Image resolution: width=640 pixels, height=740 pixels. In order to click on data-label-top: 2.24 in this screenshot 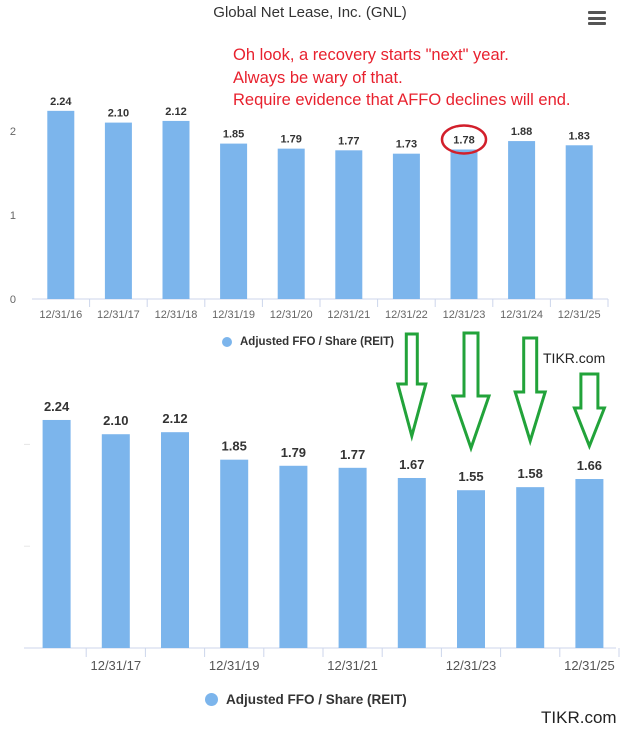, I will do `click(61, 102)`.